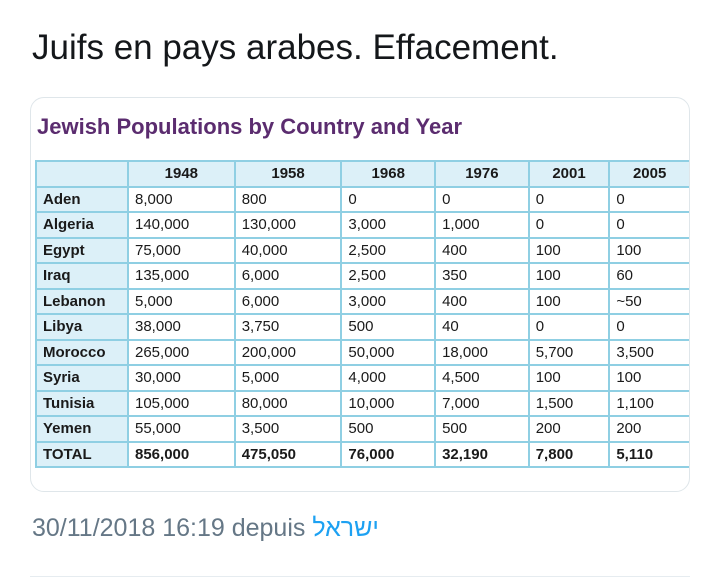 The image size is (720, 580). I want to click on row-label: Tunisia, so click(82, 403).